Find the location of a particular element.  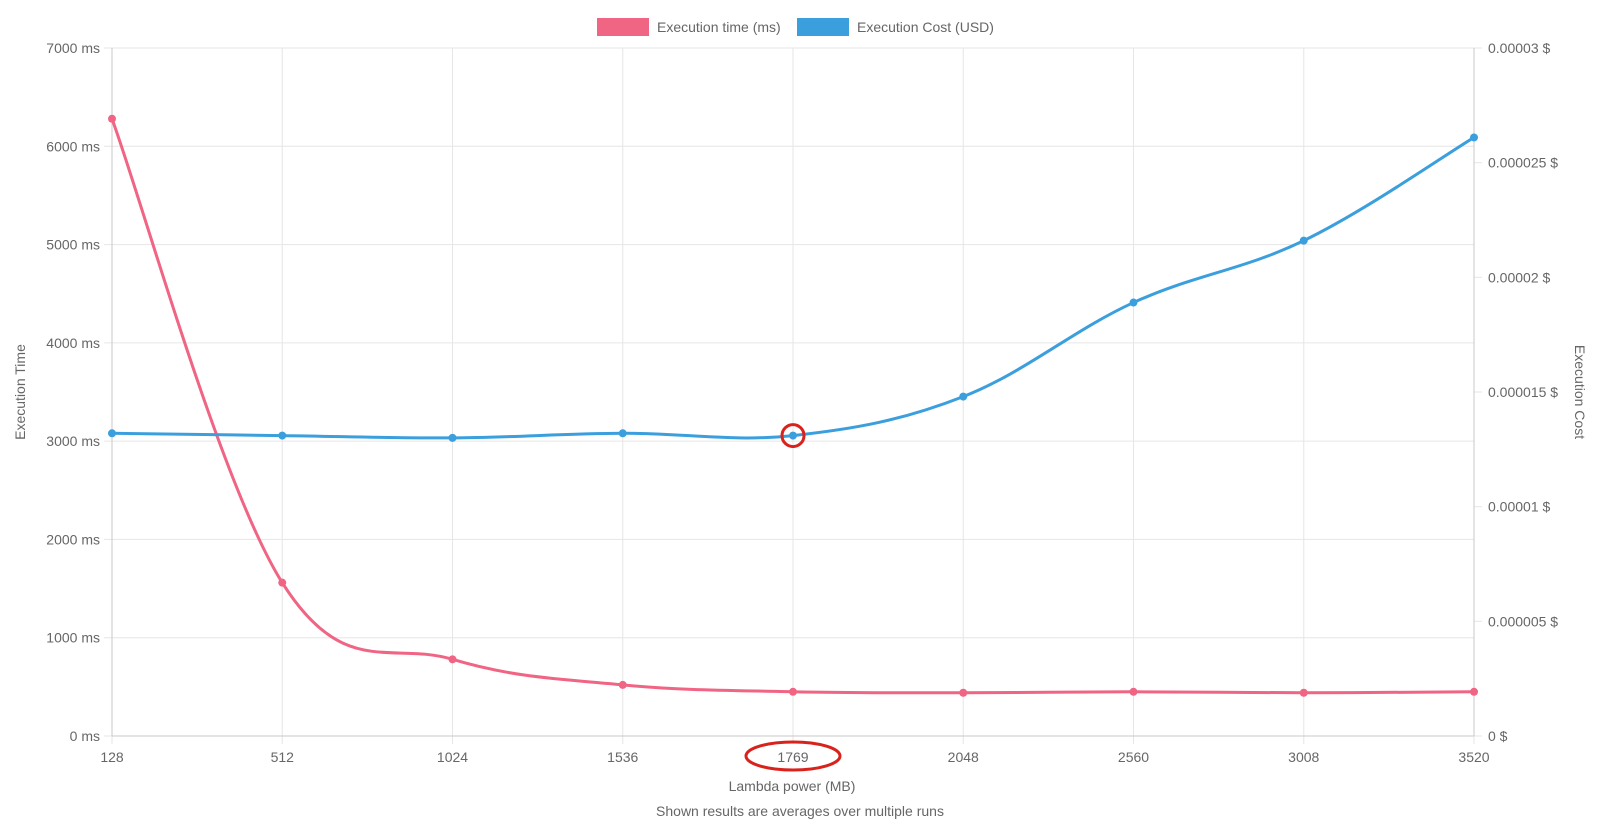

x-tick-label: 1024 is located at coordinates (452, 757).